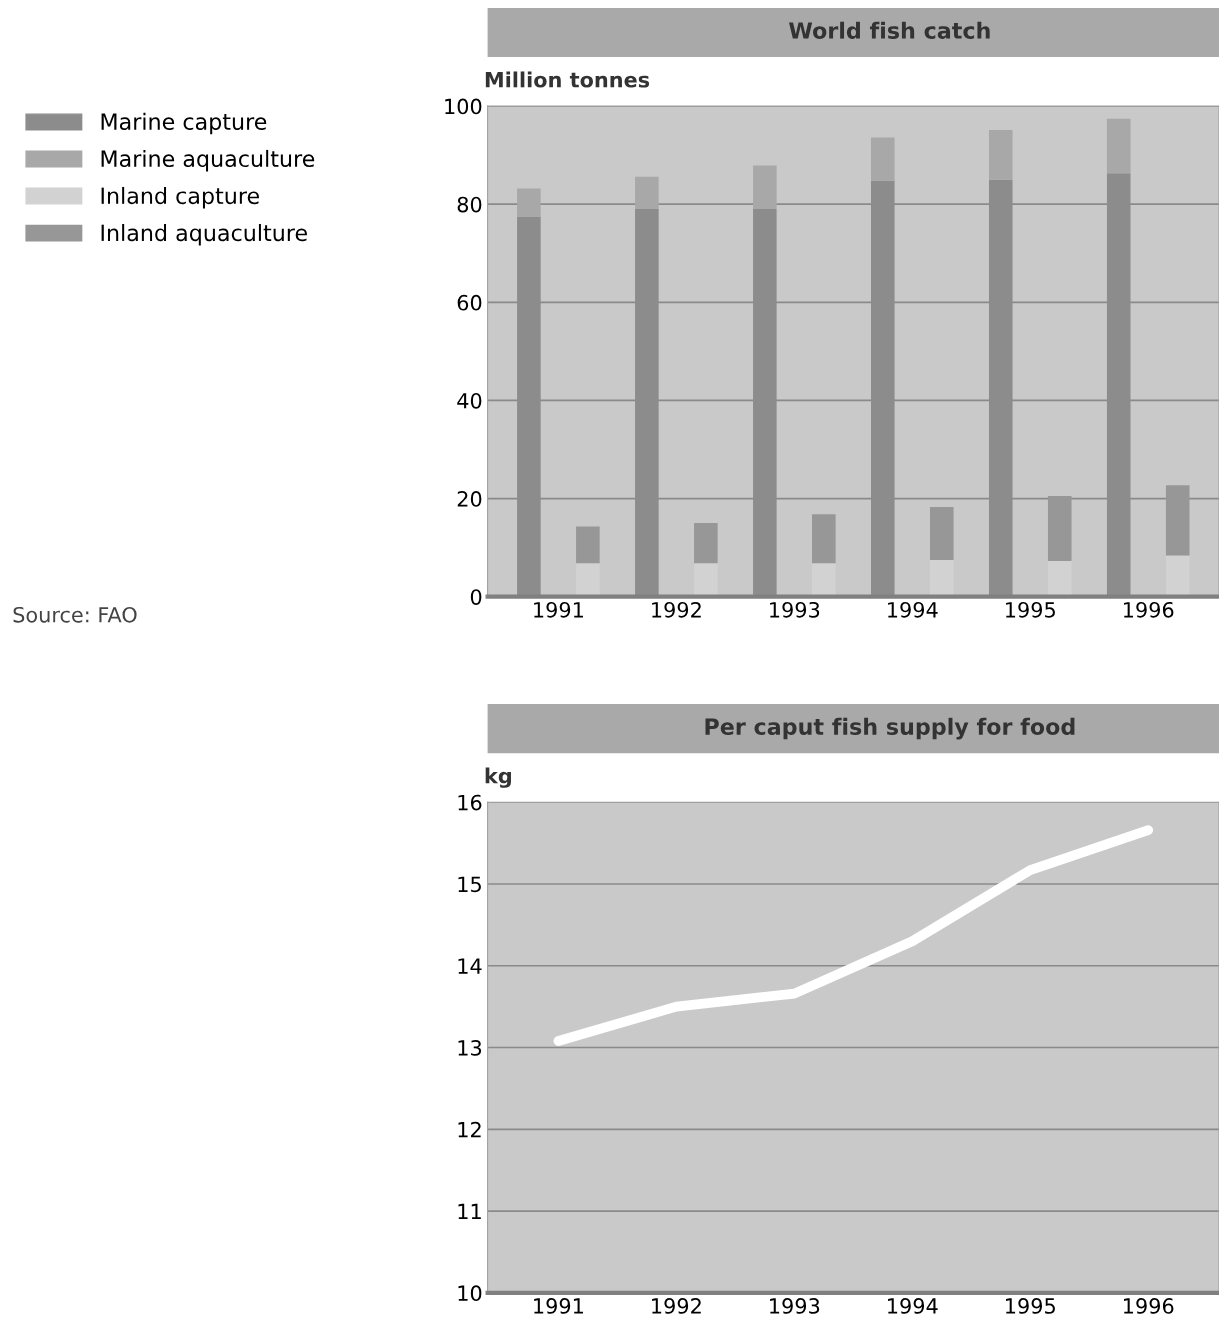 This screenshot has width=1219, height=1326. I want to click on y-tick-label: 15, so click(469, 884).